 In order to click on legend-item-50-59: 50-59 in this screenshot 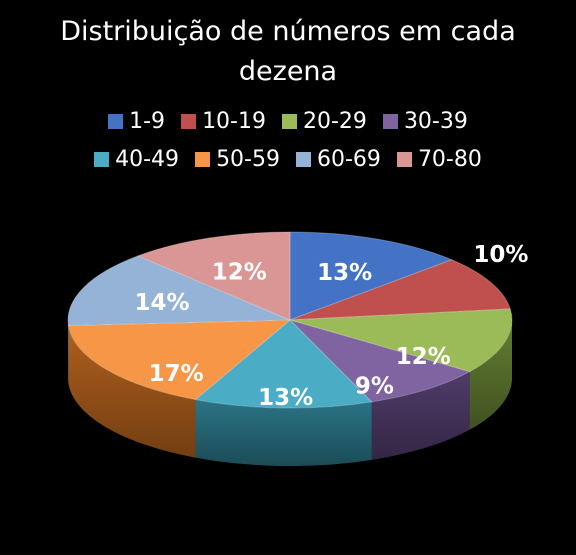, I will do `click(237, 159)`.